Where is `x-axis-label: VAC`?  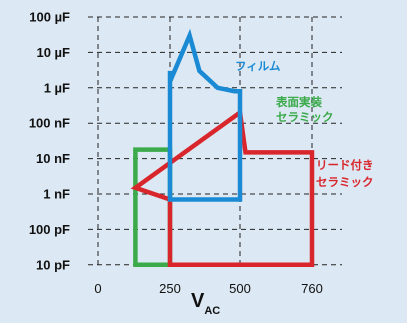
x-axis-label: VAC is located at coordinates (205, 303).